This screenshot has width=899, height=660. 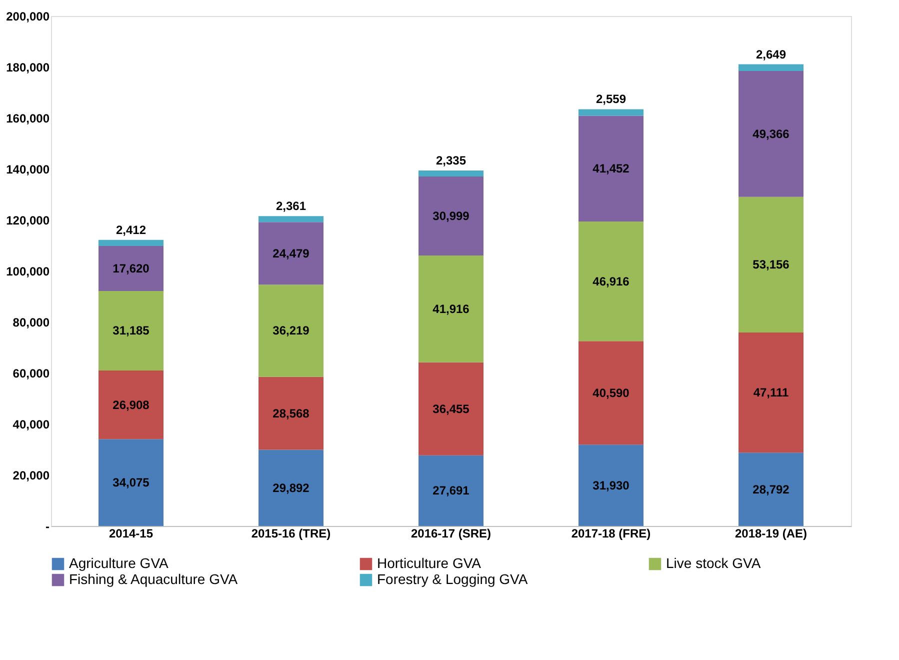 I want to click on y-tick-label: 180,000, so click(x=28, y=67).